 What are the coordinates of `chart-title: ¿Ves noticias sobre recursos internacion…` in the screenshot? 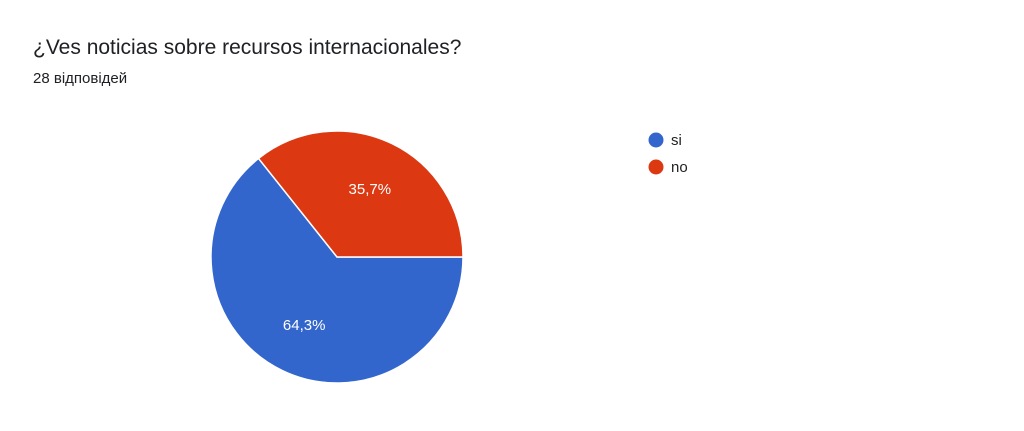 It's located at (247, 47).